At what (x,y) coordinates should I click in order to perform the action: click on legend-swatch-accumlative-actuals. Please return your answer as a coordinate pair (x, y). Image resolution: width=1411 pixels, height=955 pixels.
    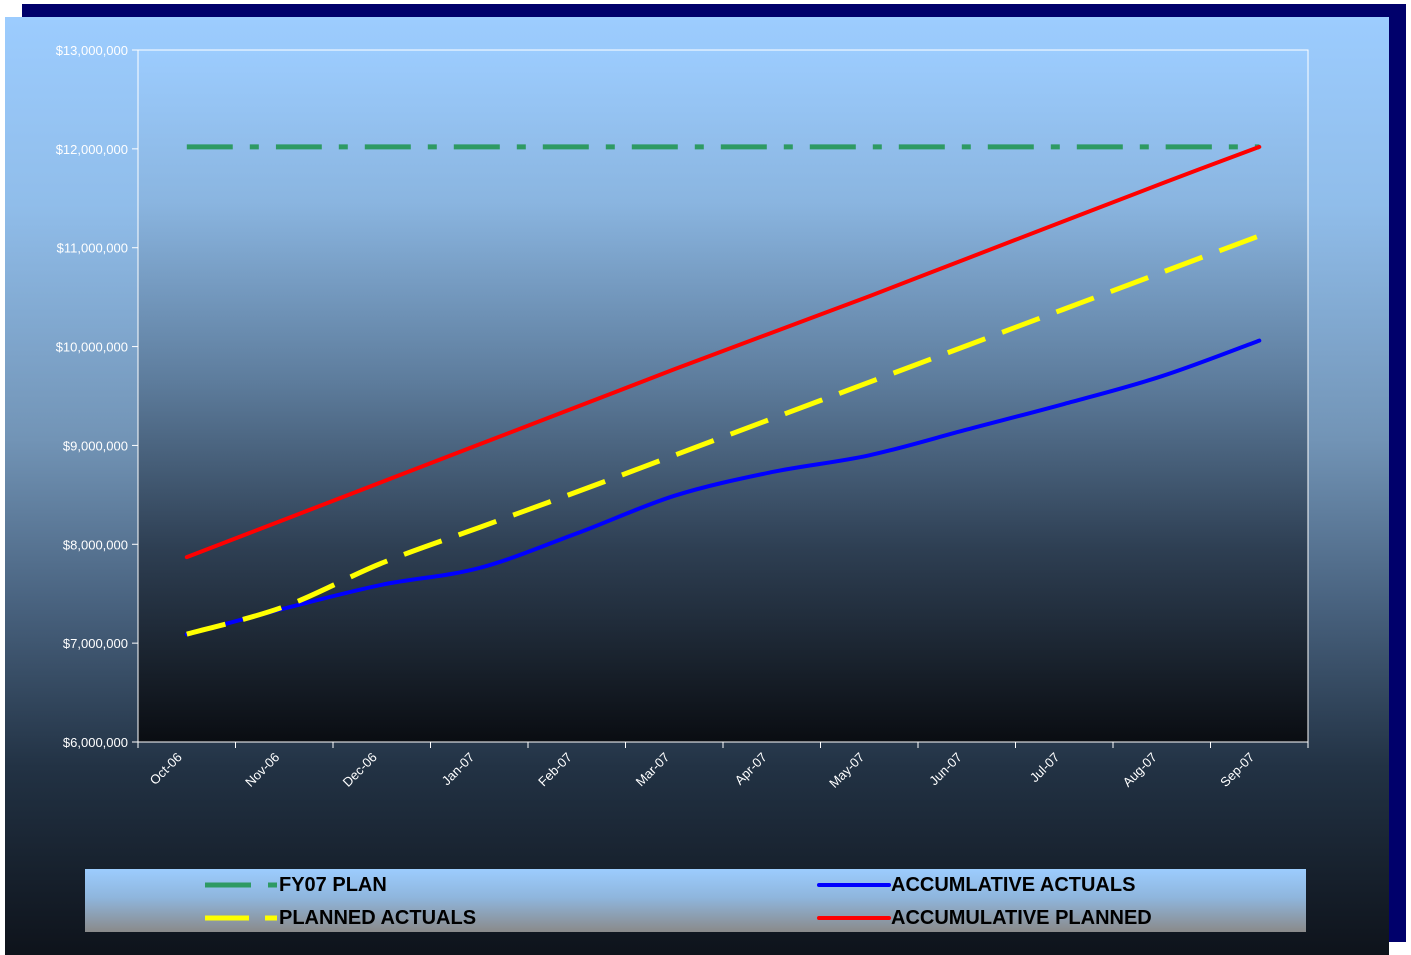
    Looking at the image, I should click on (854, 885).